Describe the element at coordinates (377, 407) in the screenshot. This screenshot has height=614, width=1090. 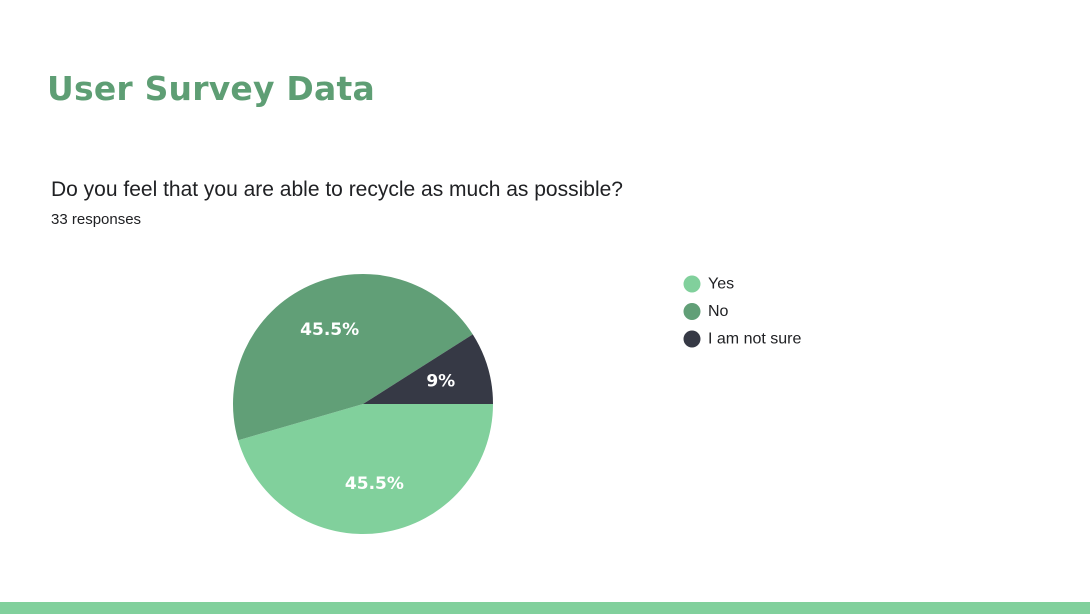
I see `pie-labels: 45.5% 45.5% 9%` at that location.